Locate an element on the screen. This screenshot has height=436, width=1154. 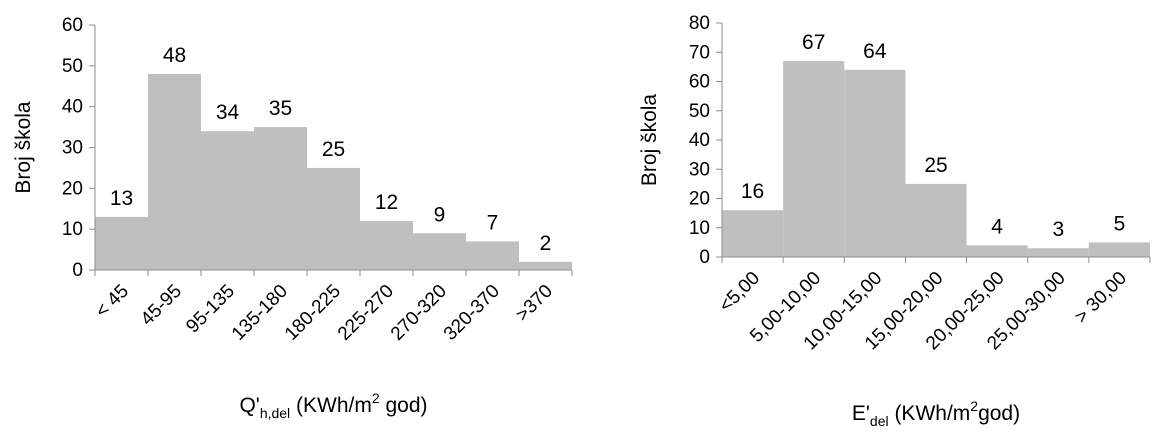
data-label: 2 is located at coordinates (546, 243).